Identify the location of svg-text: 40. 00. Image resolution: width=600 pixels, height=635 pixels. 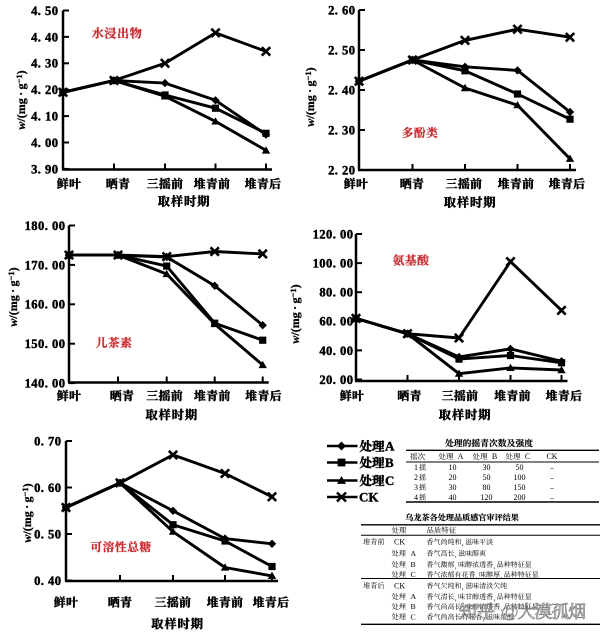
(336, 351).